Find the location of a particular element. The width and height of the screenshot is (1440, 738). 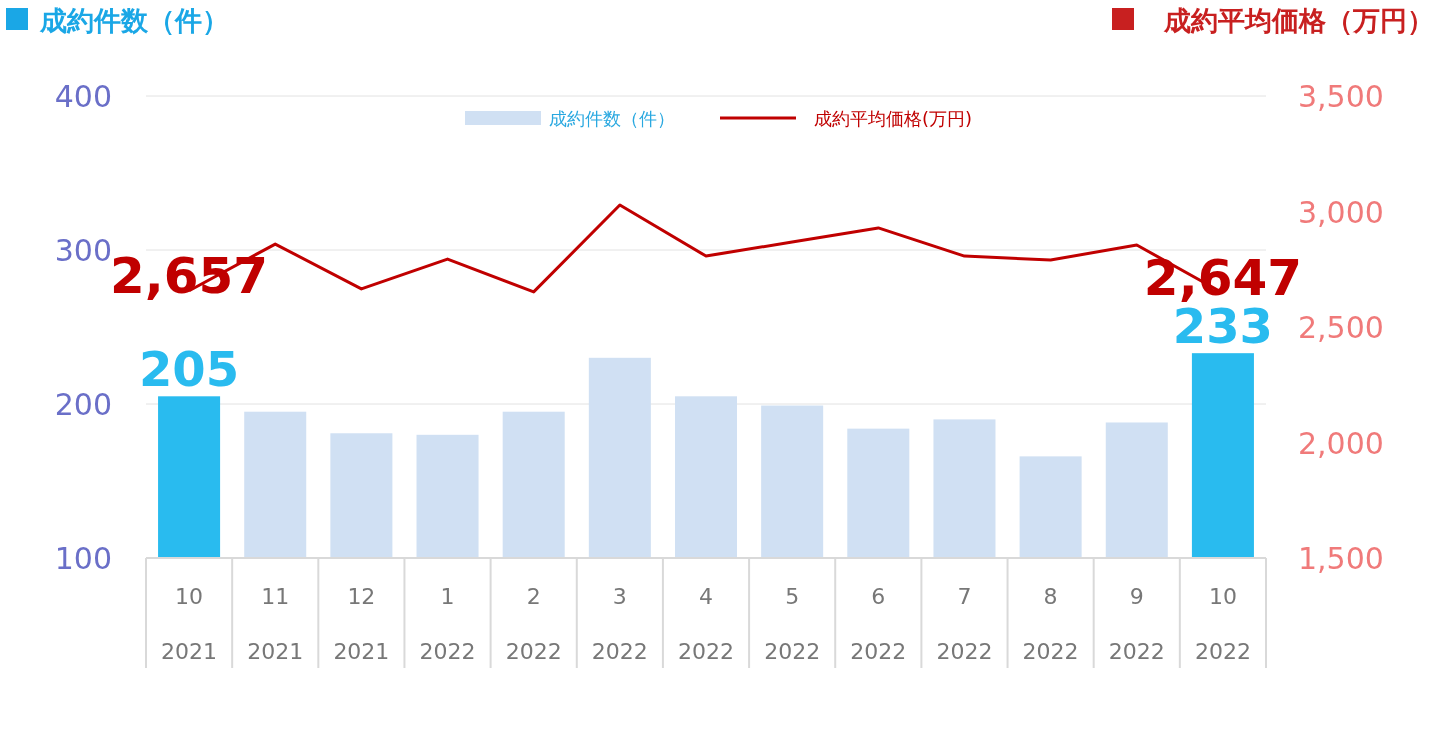

y-axis-title: 成約件数（件） is located at coordinates (134, 20).